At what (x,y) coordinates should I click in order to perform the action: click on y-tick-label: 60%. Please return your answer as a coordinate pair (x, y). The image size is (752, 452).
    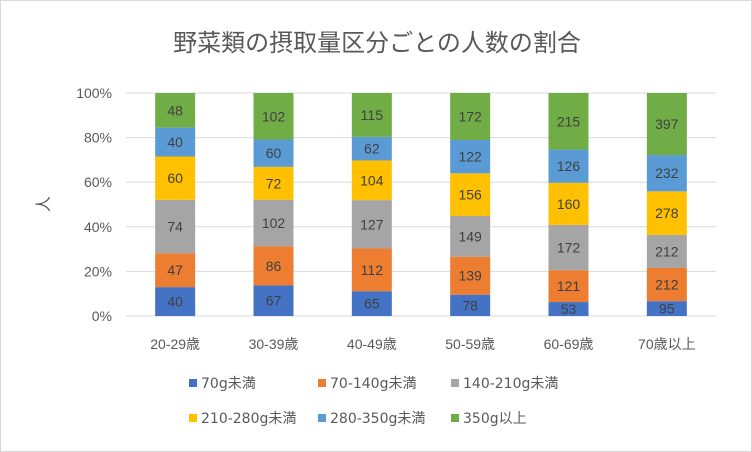
    Looking at the image, I should click on (98, 182).